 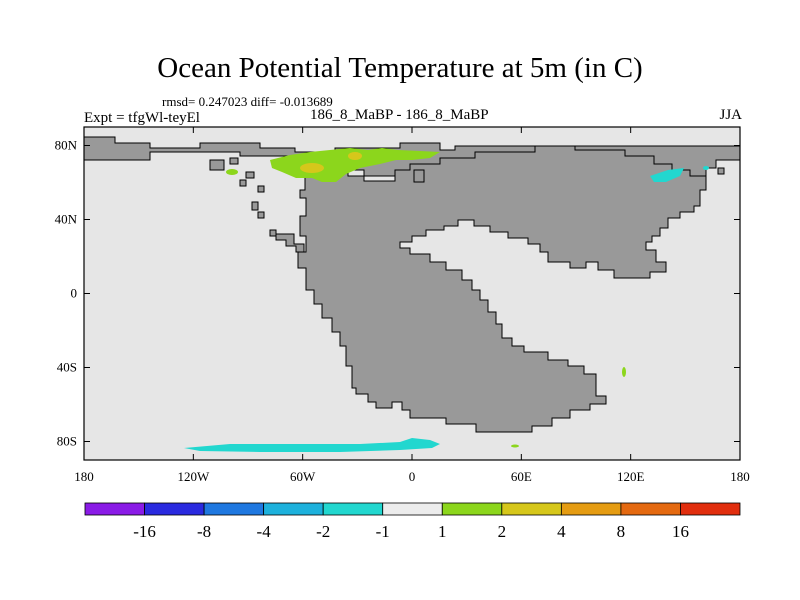 What do you see at coordinates (204, 531) in the screenshot?
I see `colorbar-label: -8` at bounding box center [204, 531].